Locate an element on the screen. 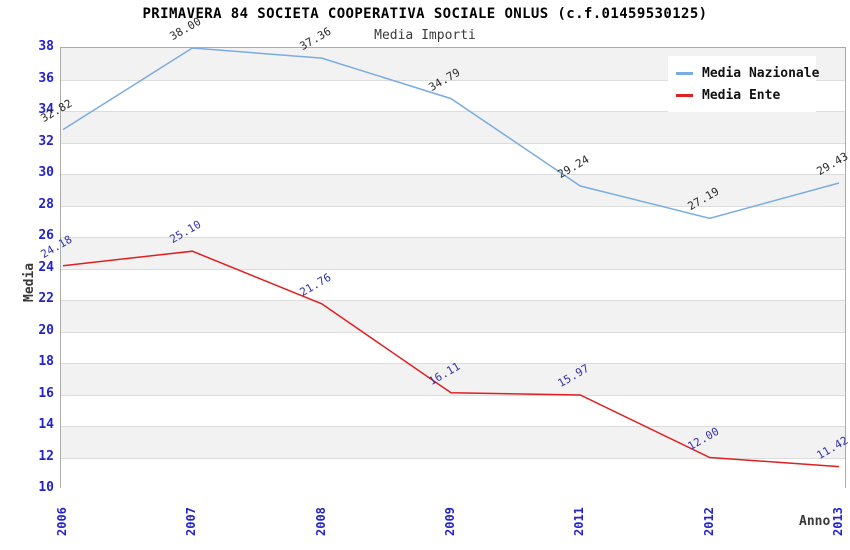 This screenshot has width=850, height=550. legend-row-media-nazionale: Media Nazionale is located at coordinates (747, 73).